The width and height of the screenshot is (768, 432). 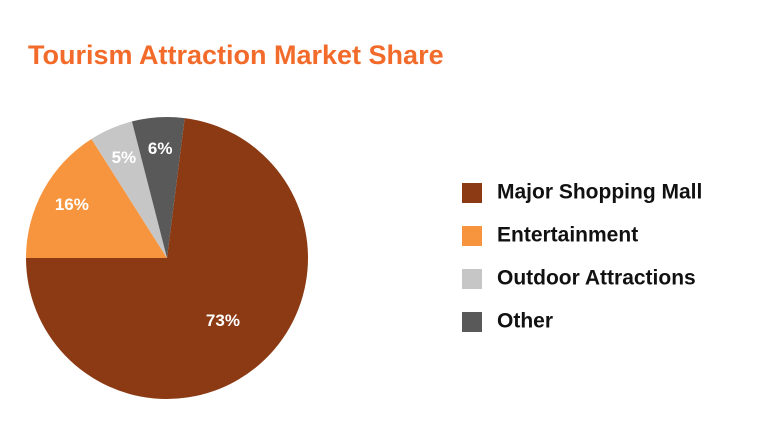 I want to click on legend-label: Other, so click(x=525, y=321).